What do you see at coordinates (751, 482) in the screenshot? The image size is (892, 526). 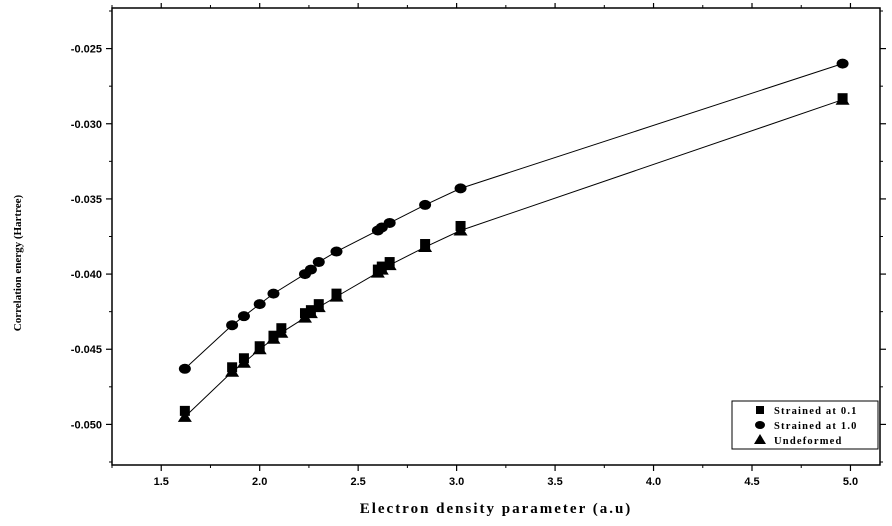 I see `x-tick-label: 4.5` at bounding box center [751, 482].